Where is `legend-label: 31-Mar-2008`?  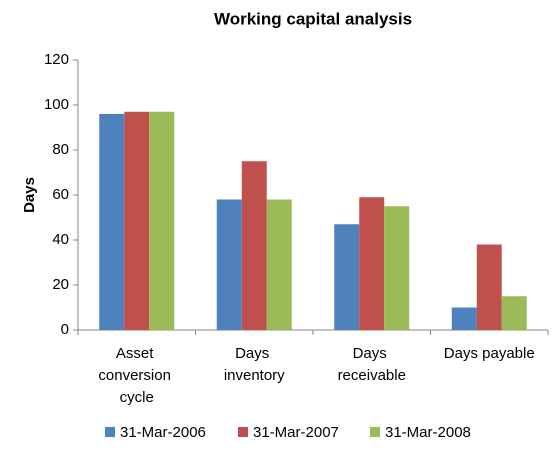
legend-label: 31-Mar-2008 is located at coordinates (428, 432).